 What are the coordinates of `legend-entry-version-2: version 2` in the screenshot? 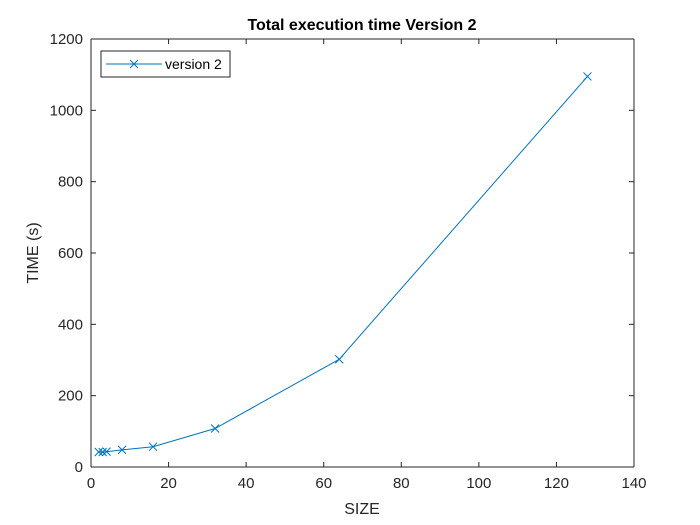 It's located at (193, 64).